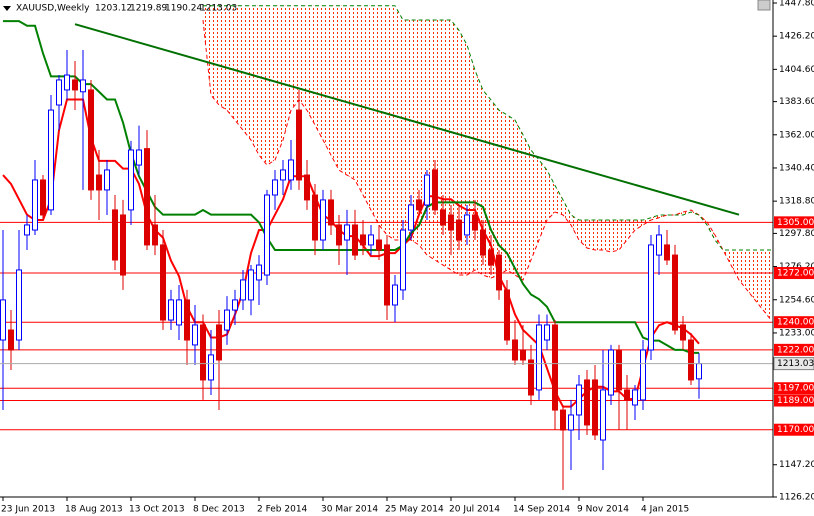  What do you see at coordinates (665, 510) in the screenshot?
I see `x-tick-label: 4 Jan 2015` at bounding box center [665, 510].